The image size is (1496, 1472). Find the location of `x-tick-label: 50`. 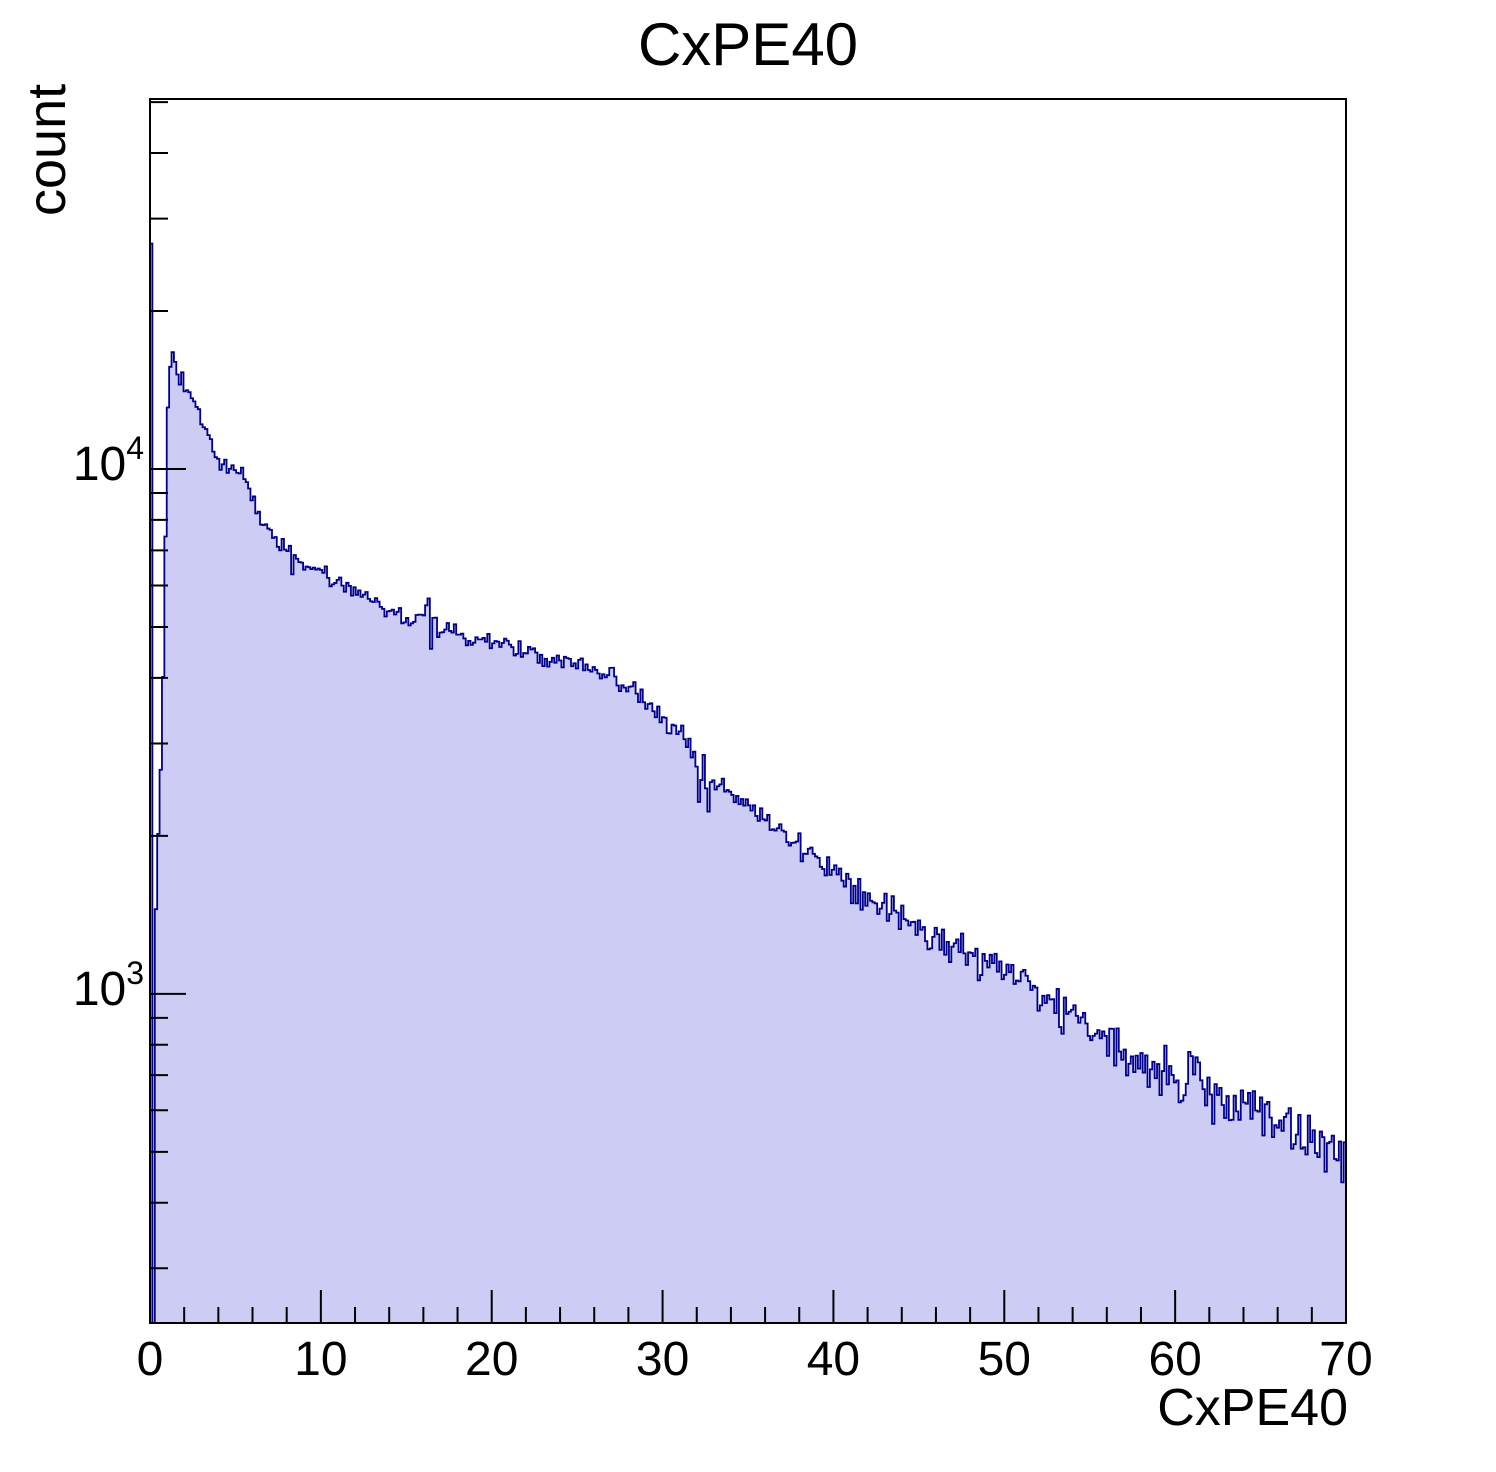

x-tick-label: 50 is located at coordinates (1004, 1359).